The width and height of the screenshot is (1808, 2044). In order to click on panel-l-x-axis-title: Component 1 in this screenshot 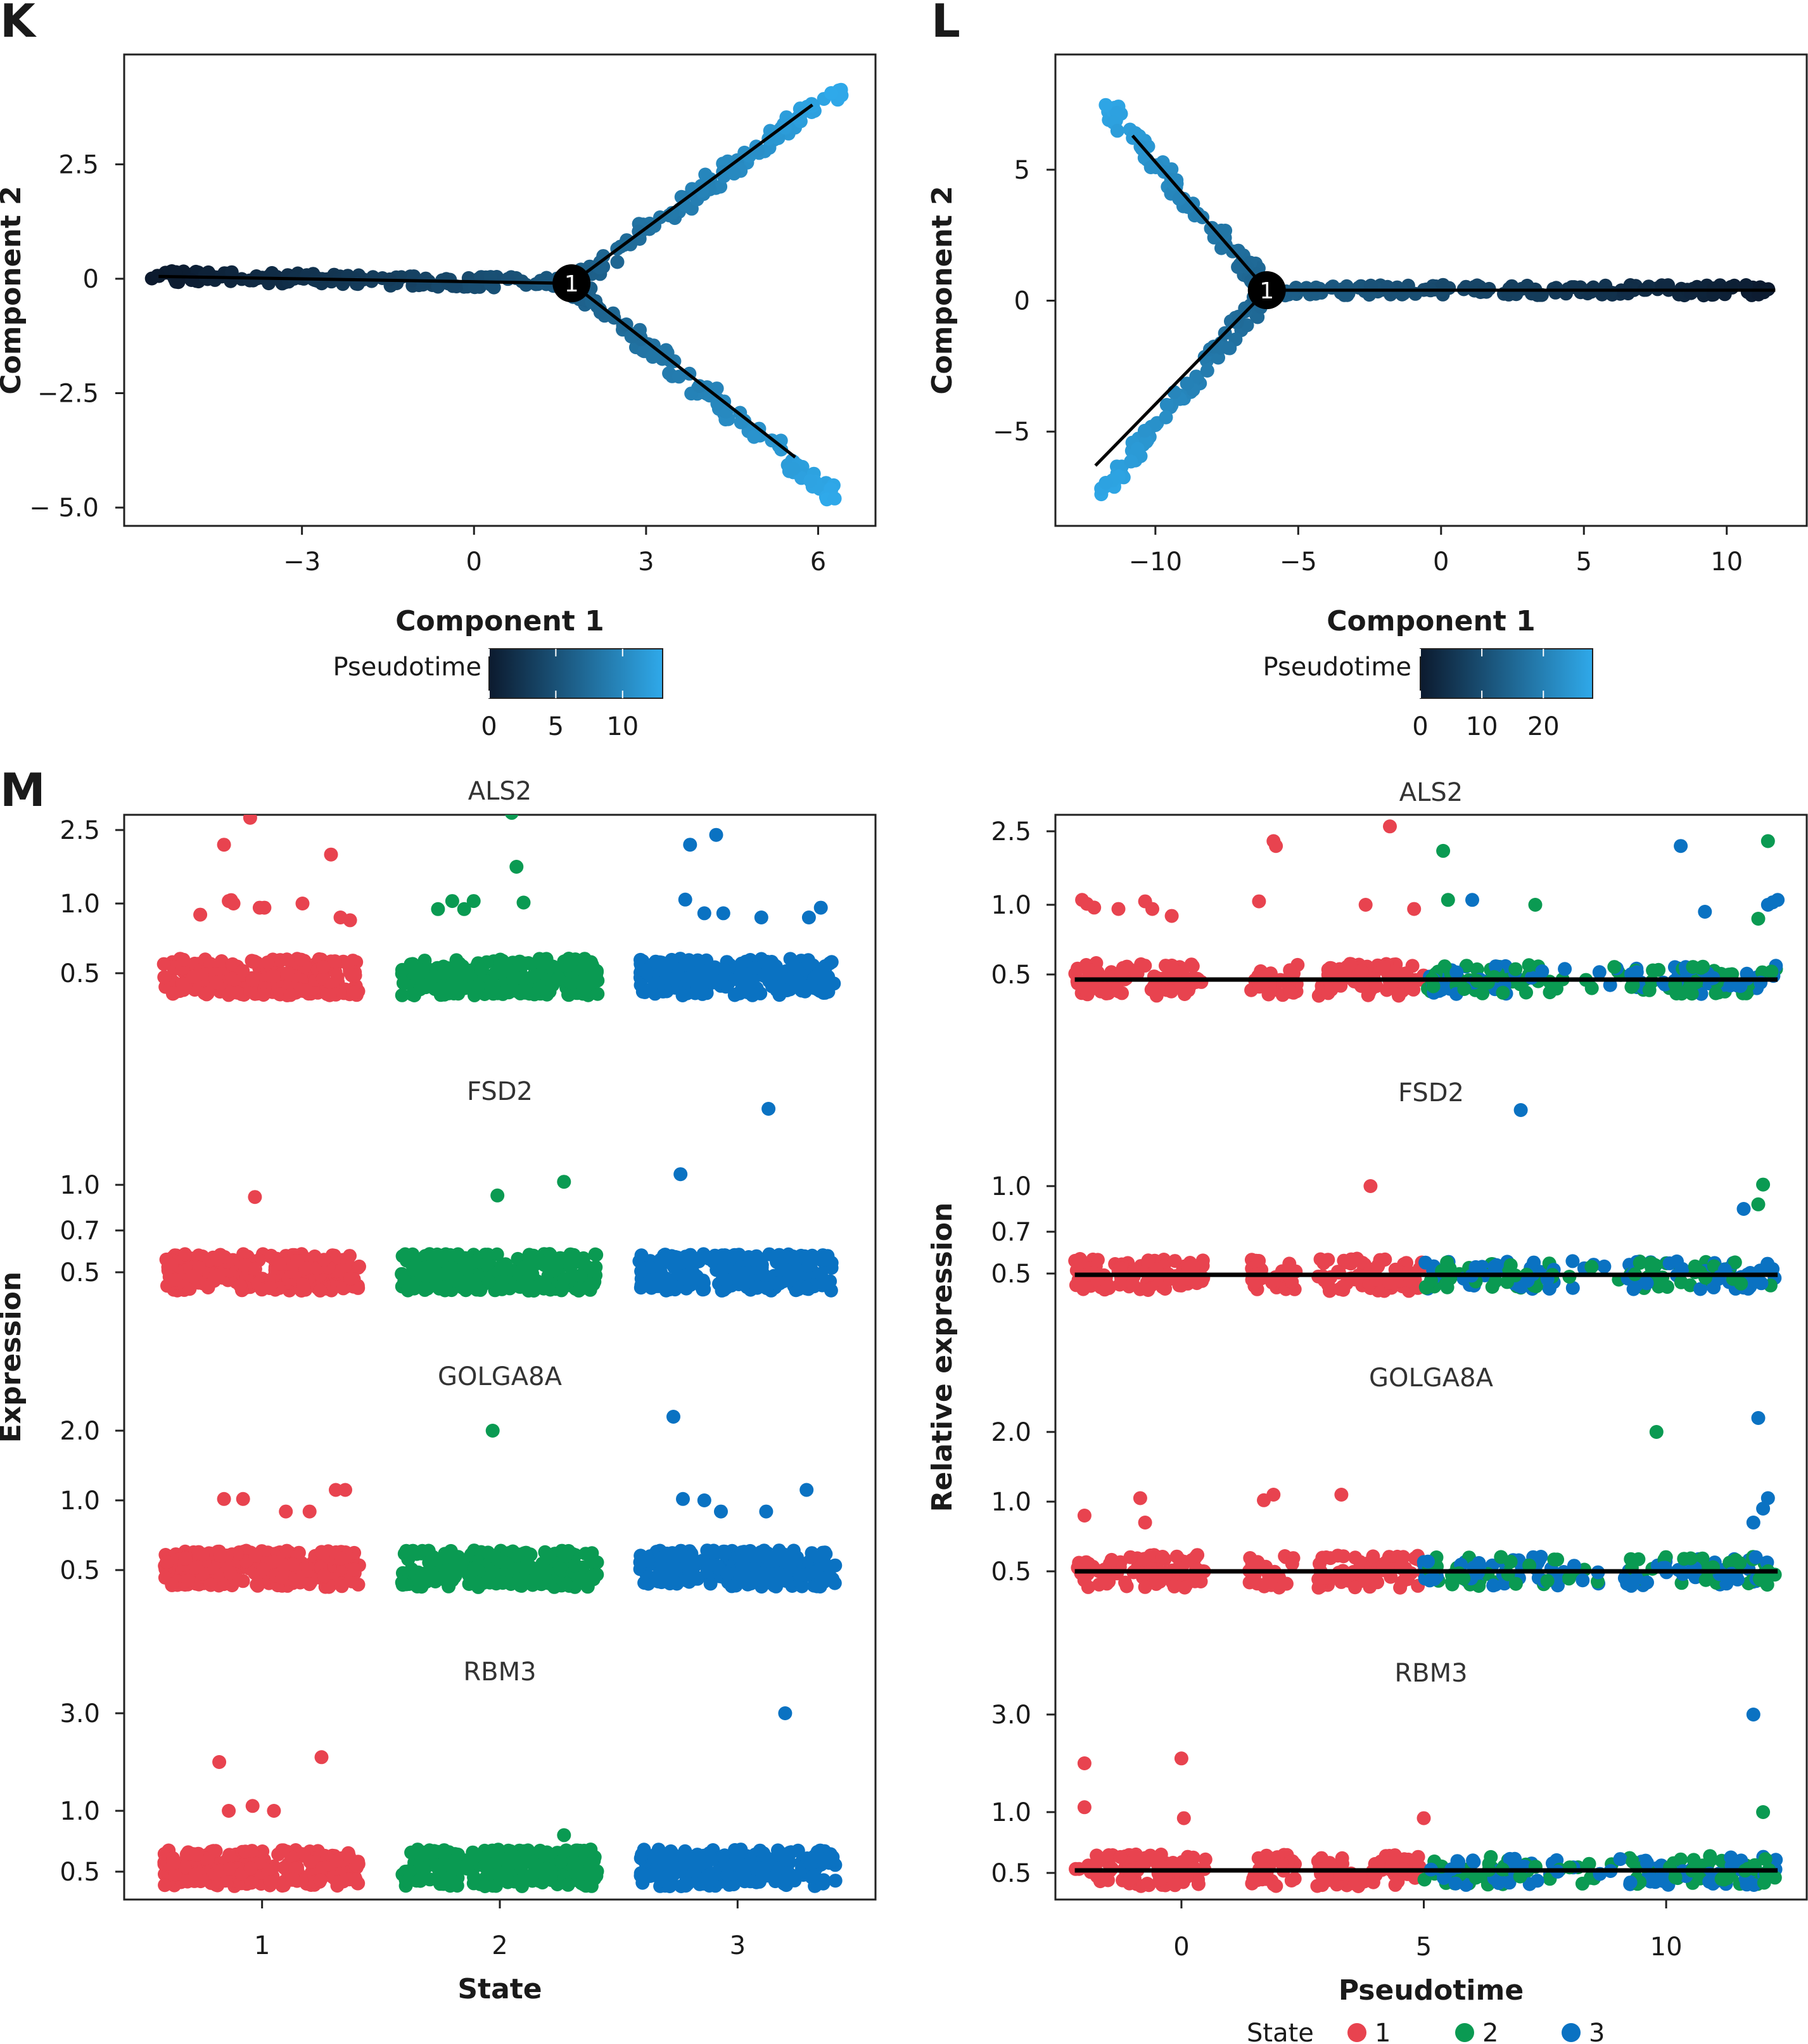, I will do `click(1432, 621)`.